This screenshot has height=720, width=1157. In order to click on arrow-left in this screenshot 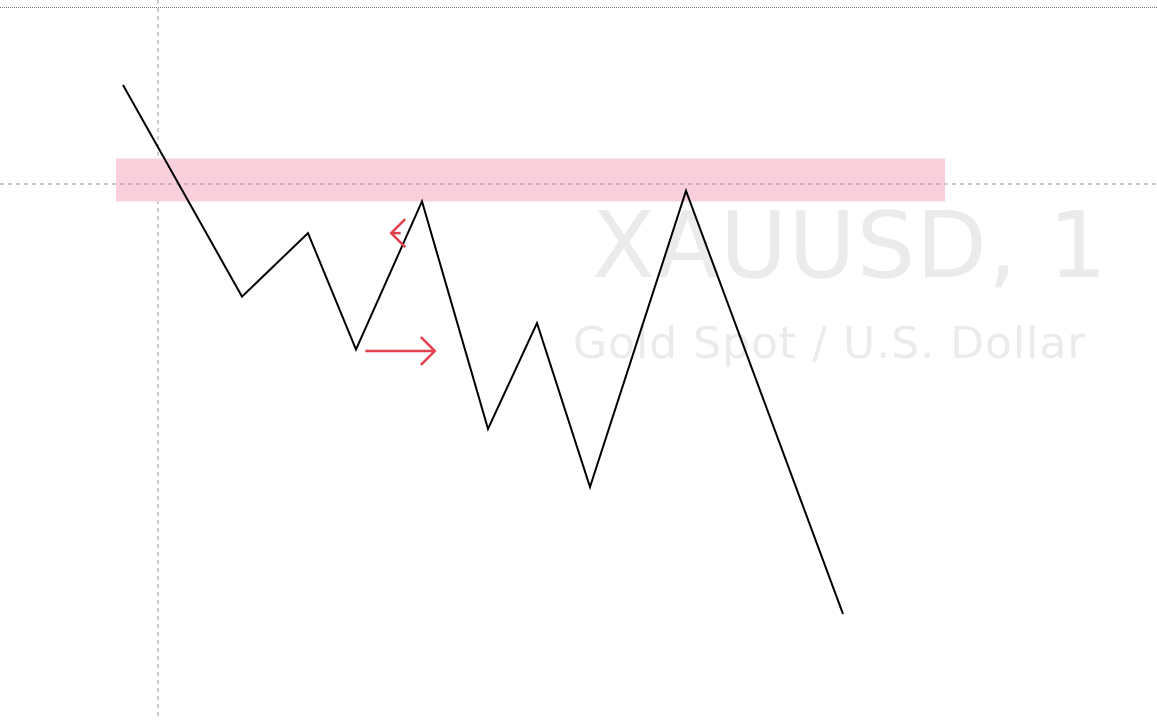, I will do `click(398, 233)`.